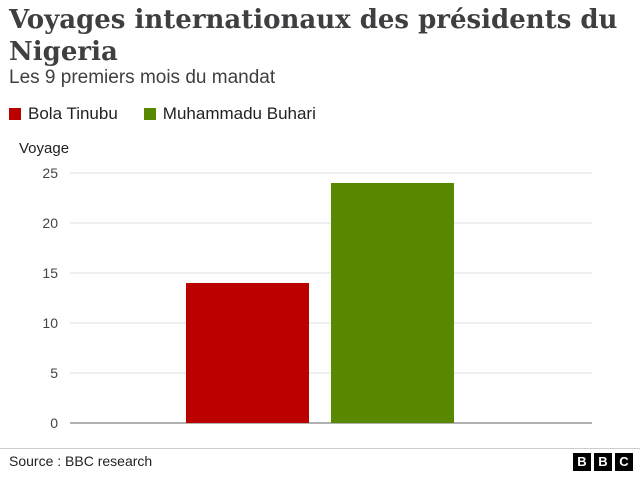  What do you see at coordinates (149, 114) in the screenshot?
I see `legend-swatch-buhari` at bounding box center [149, 114].